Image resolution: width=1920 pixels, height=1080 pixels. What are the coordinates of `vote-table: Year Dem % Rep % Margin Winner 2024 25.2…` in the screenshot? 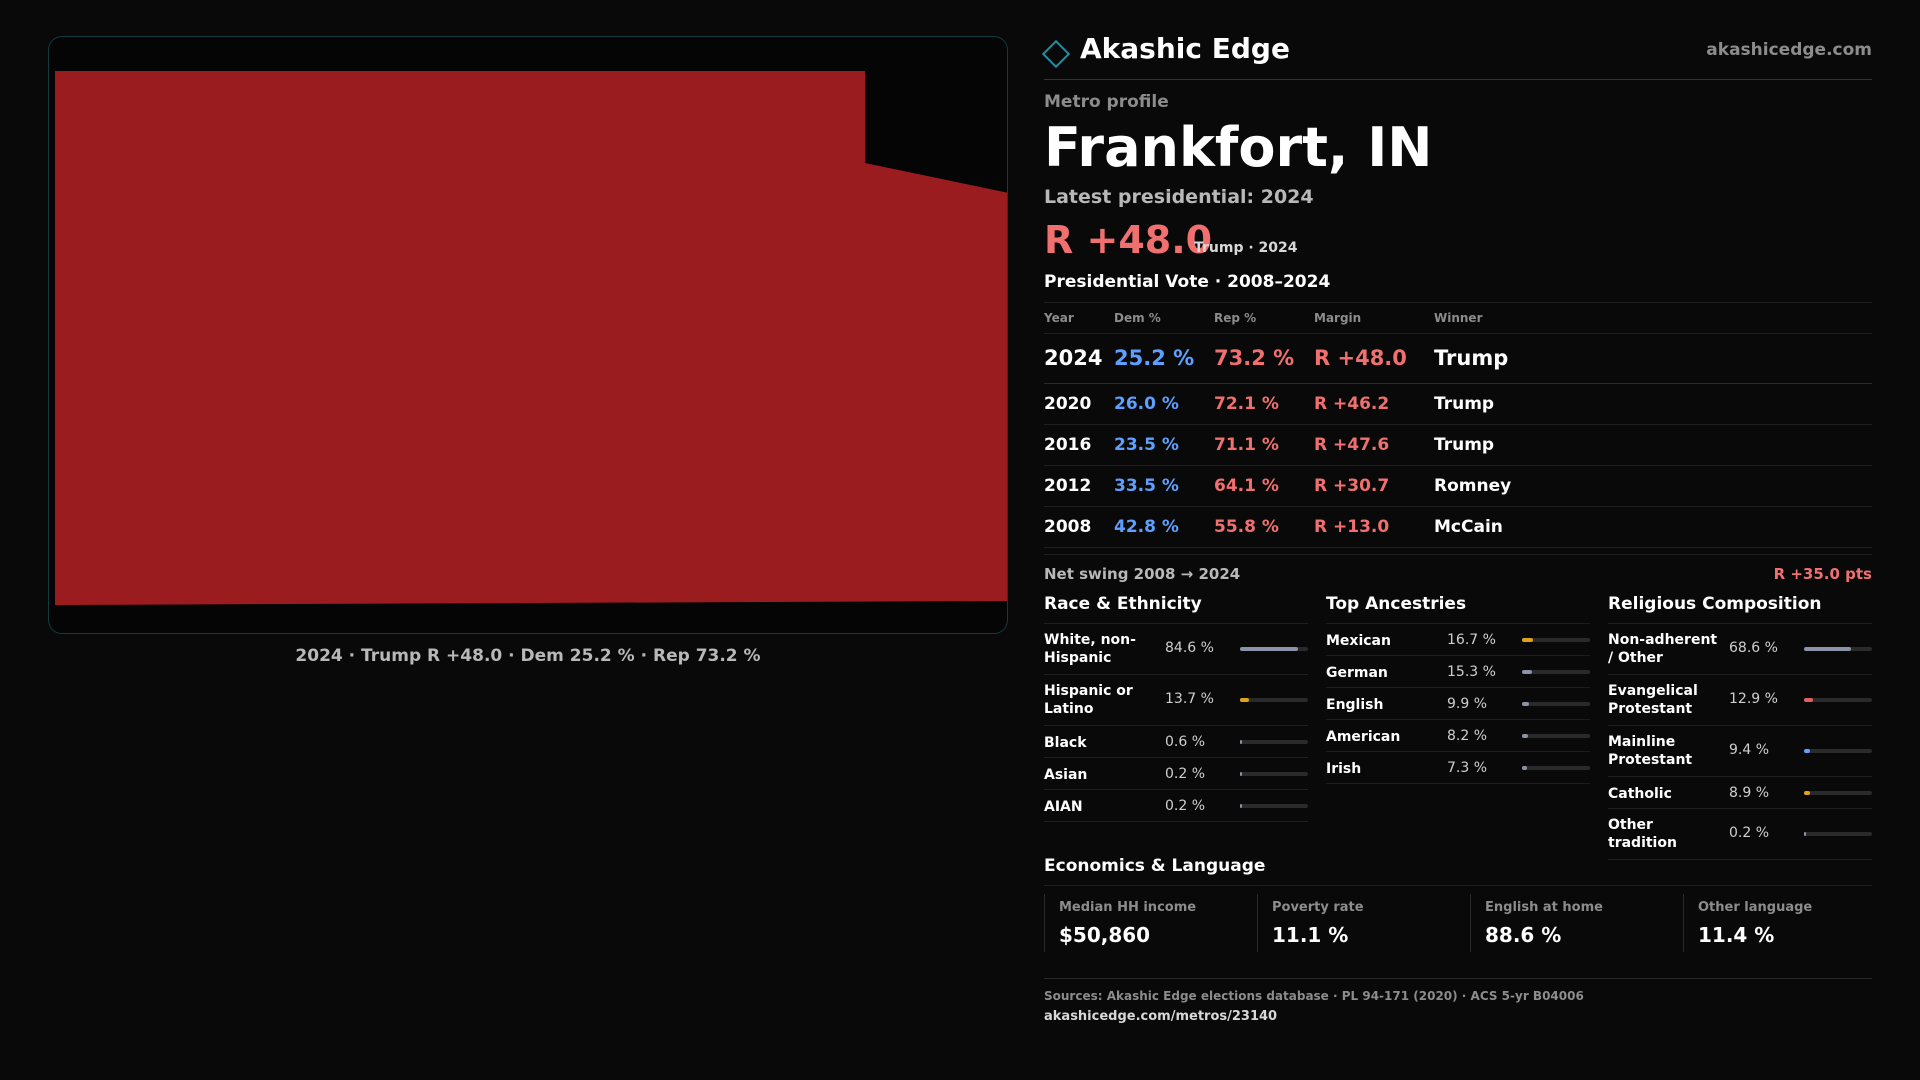 It's located at (1458, 425).